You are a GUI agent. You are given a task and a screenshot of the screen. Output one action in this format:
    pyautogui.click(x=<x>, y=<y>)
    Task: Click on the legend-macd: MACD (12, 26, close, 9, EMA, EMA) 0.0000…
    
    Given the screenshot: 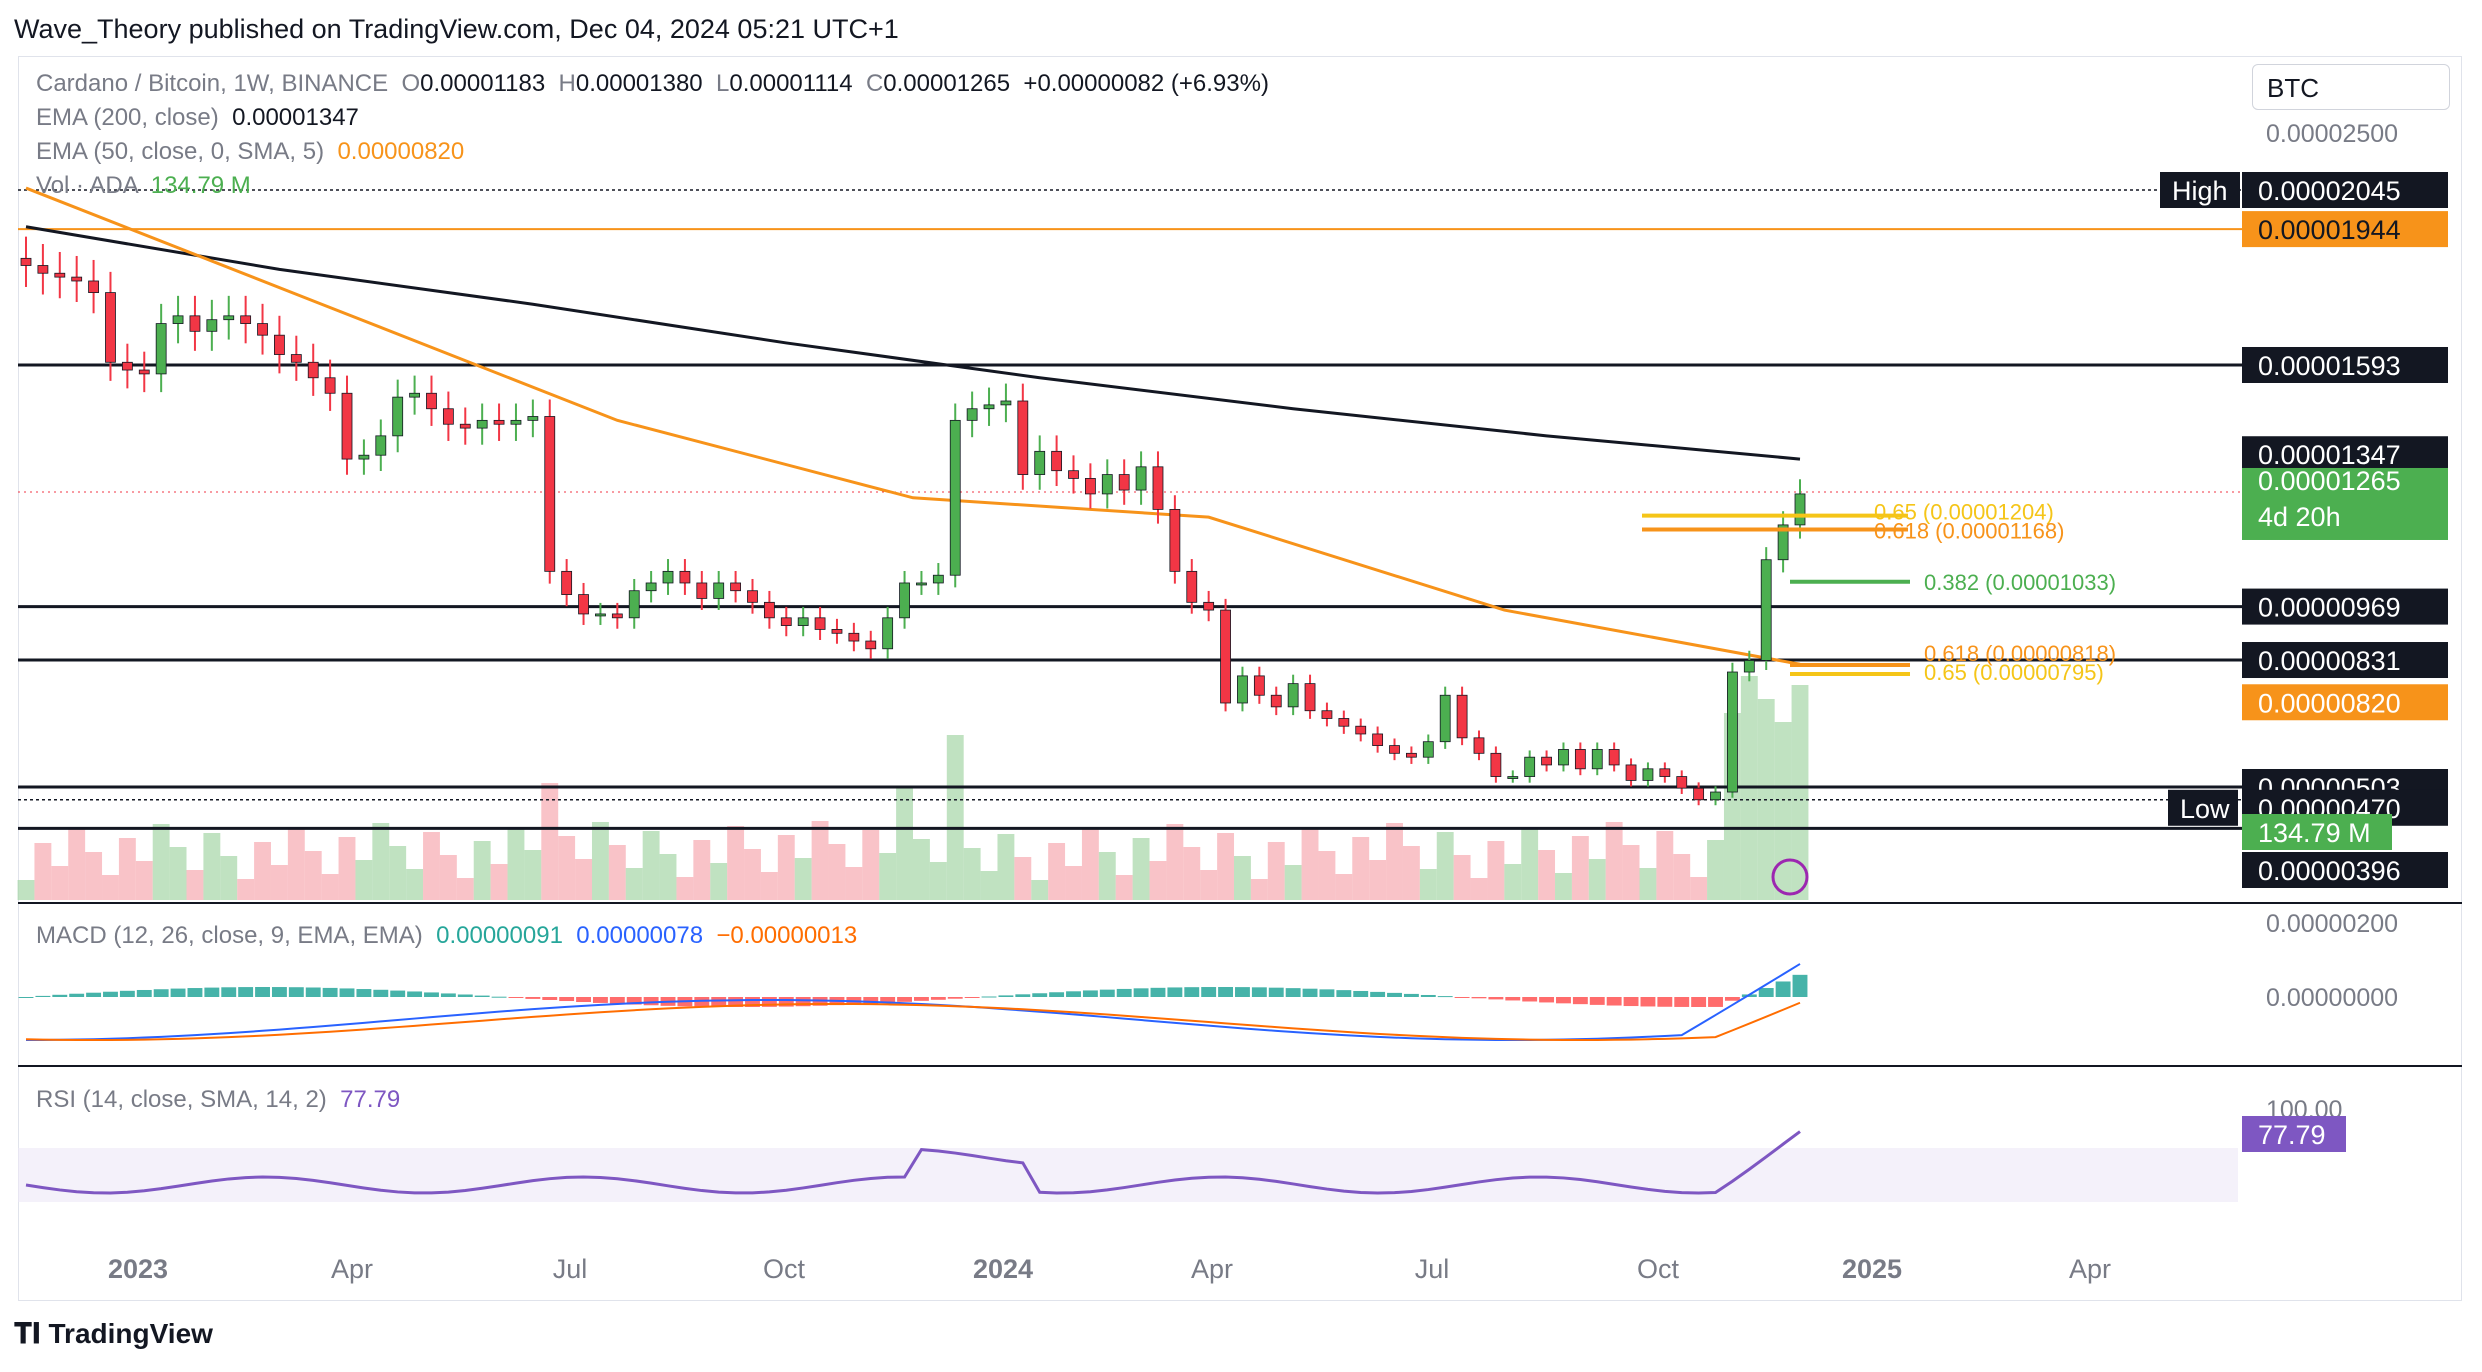 What is the action you would take?
    pyautogui.click(x=446, y=936)
    